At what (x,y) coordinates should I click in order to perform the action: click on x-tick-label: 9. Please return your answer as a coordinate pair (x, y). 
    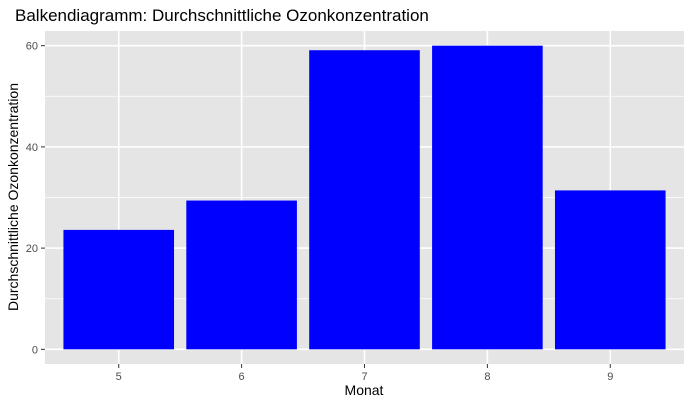
    Looking at the image, I should click on (610, 377).